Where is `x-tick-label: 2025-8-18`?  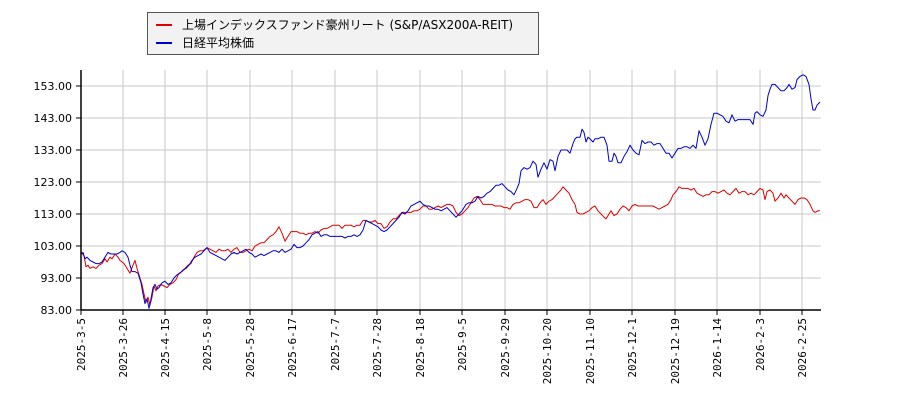 x-tick-label: 2025-8-18 is located at coordinates (420, 348).